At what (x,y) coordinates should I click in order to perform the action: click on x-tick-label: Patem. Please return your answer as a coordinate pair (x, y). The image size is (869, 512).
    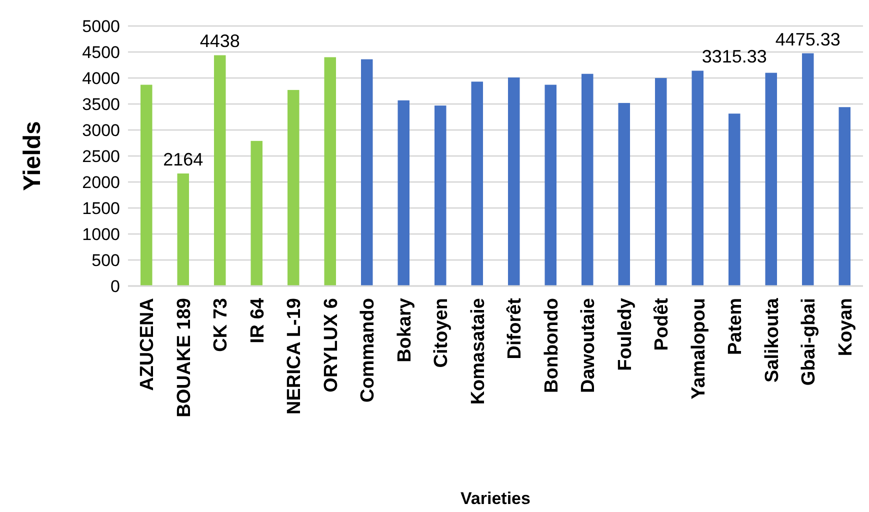
    Looking at the image, I should click on (735, 327).